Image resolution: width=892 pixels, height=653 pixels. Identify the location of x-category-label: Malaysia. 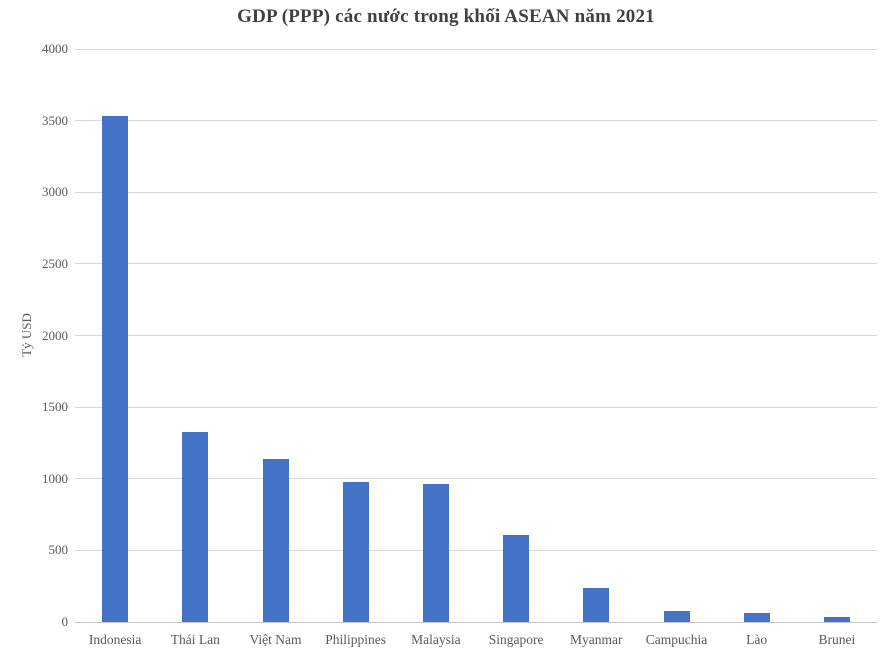
(436, 639).